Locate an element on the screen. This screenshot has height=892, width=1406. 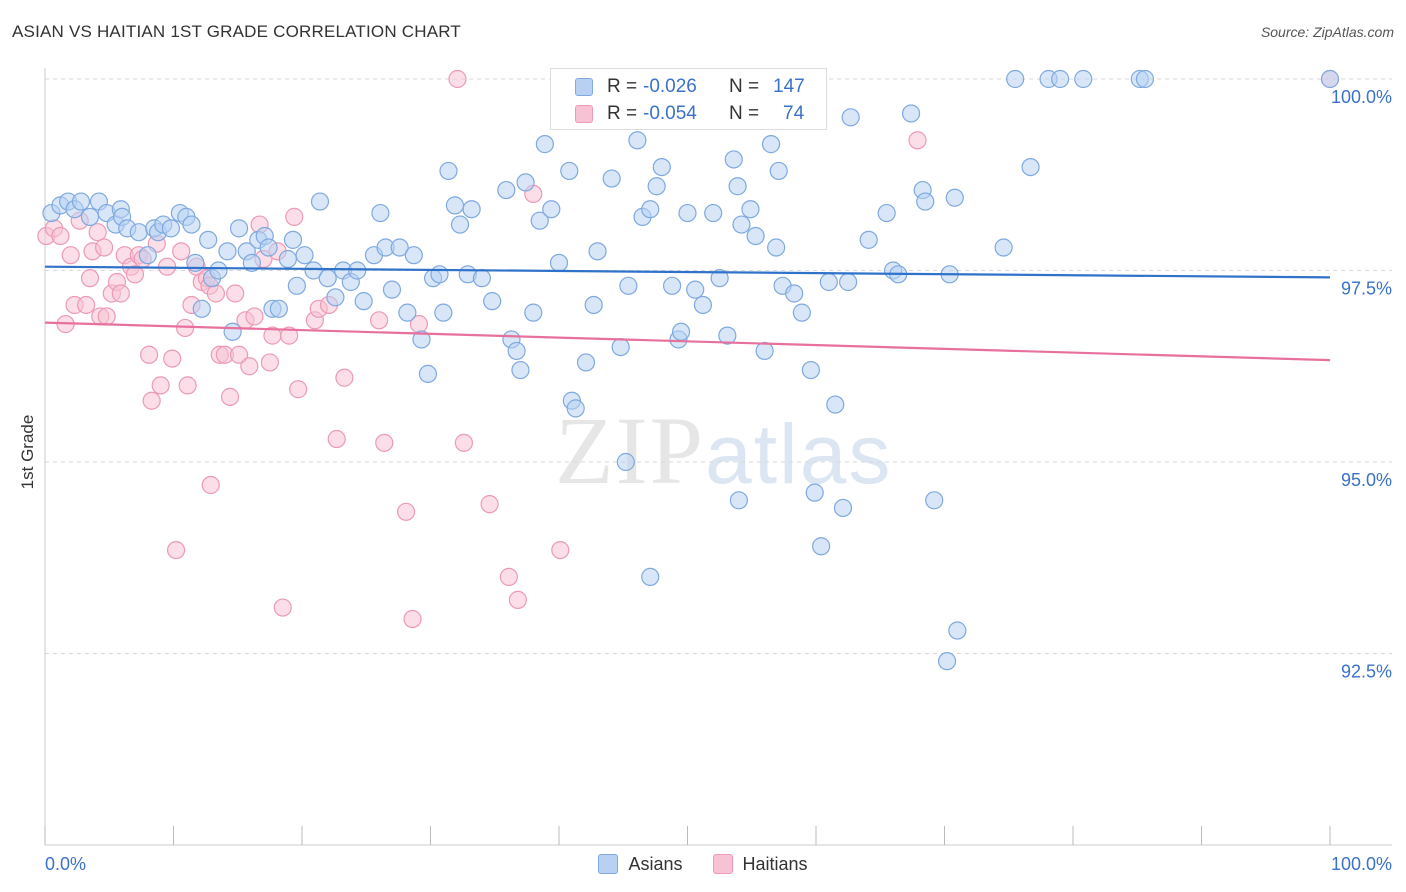
y-tick-label: 95.0% is located at coordinates (1366, 480).